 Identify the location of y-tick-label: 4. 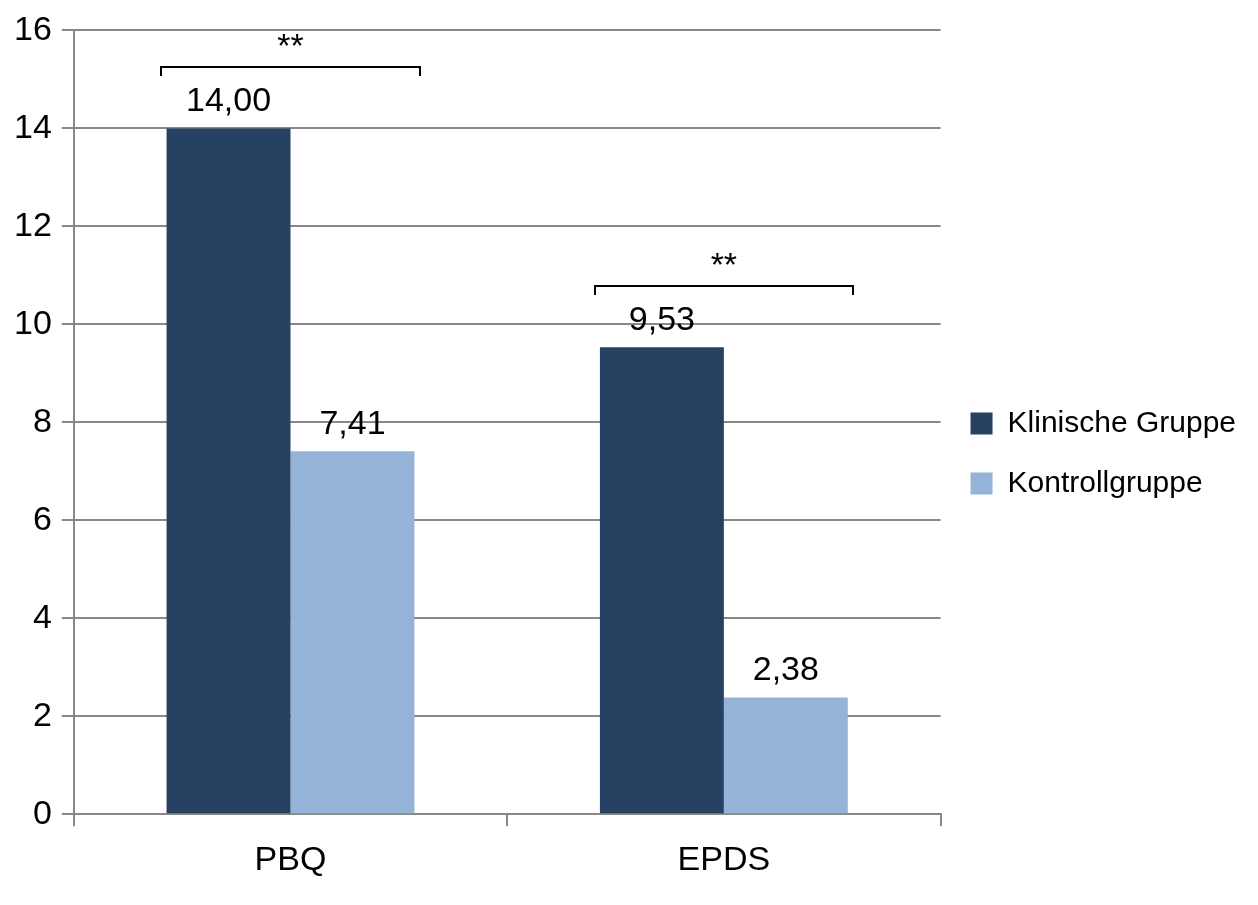
(42, 615).